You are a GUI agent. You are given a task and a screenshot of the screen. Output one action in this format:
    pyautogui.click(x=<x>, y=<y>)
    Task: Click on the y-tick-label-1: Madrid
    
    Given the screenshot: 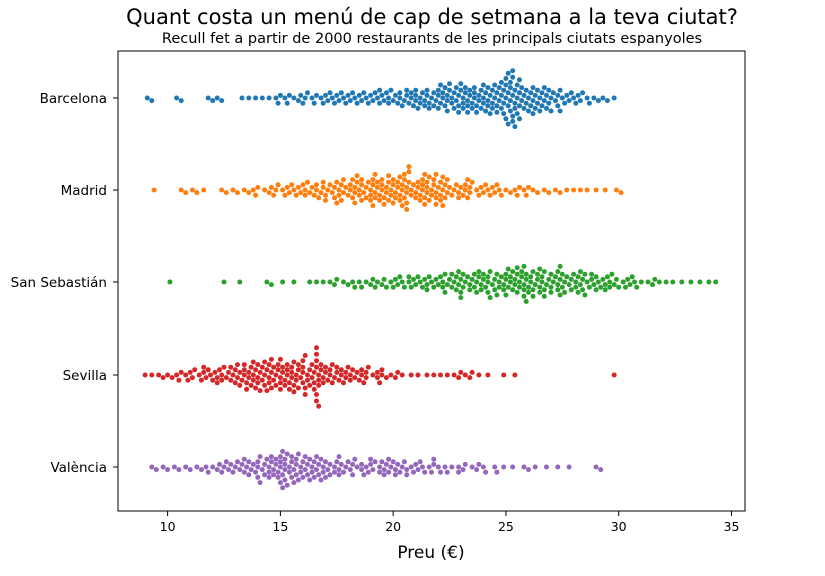 What is the action you would take?
    pyautogui.click(x=84, y=191)
    